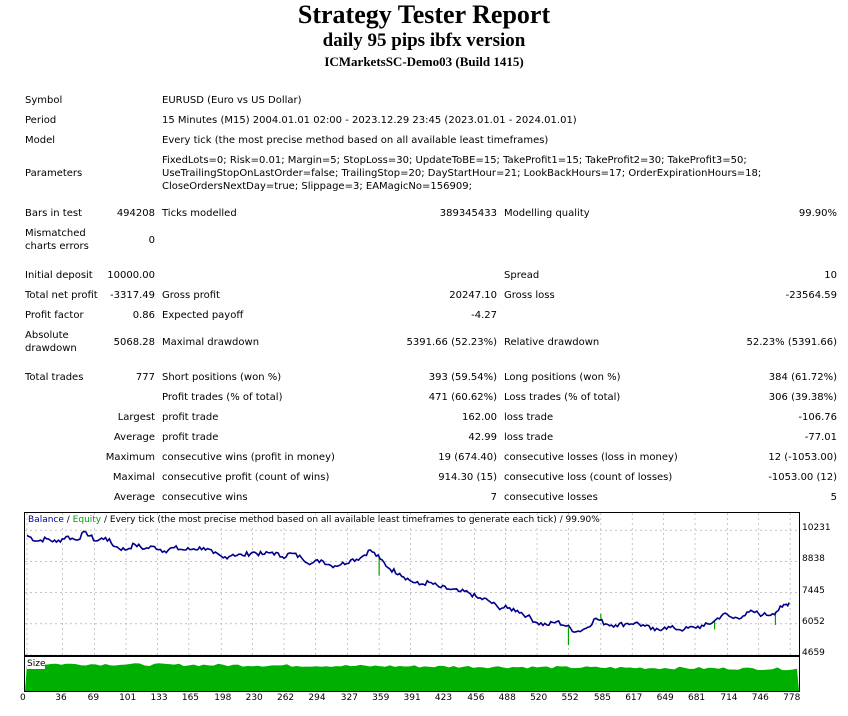 This screenshot has height=716, width=848. Describe the element at coordinates (484, 315) in the screenshot. I see `payoff-value: -4.27` at that location.